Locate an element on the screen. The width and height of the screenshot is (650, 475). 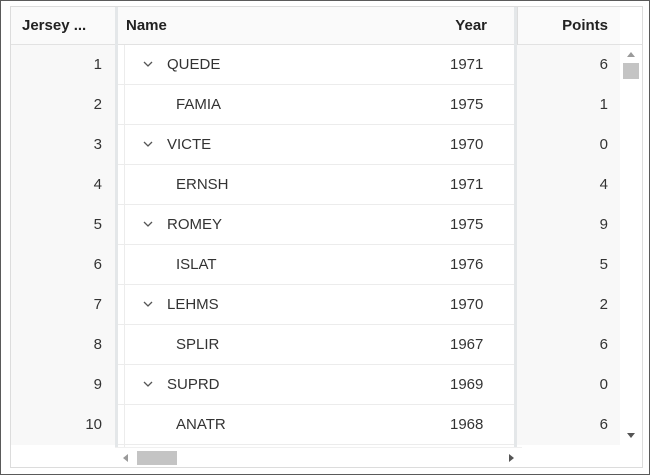
table-row: 8 SPLIR 1967 6 is located at coordinates (315, 345).